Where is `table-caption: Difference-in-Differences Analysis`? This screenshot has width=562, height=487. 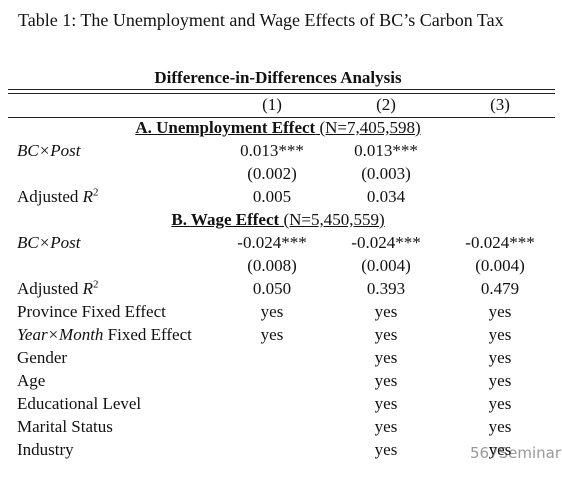
table-caption: Difference-in-Differences Analysis is located at coordinates (278, 77).